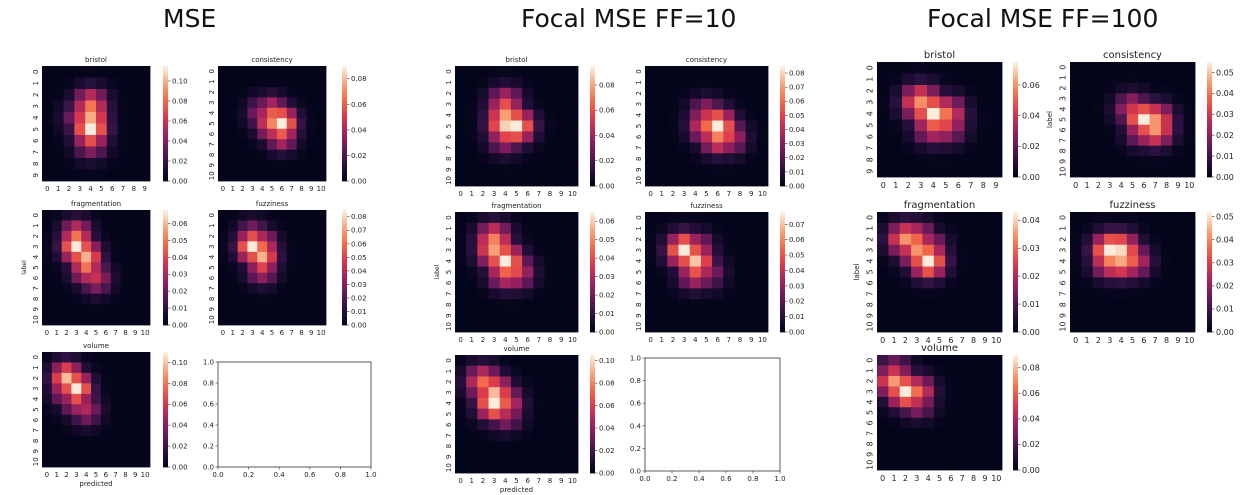 This screenshot has width=1244, height=495. Describe the element at coordinates (1225, 286) in the screenshot. I see `colorbar-tick-label: 0.02` at that location.